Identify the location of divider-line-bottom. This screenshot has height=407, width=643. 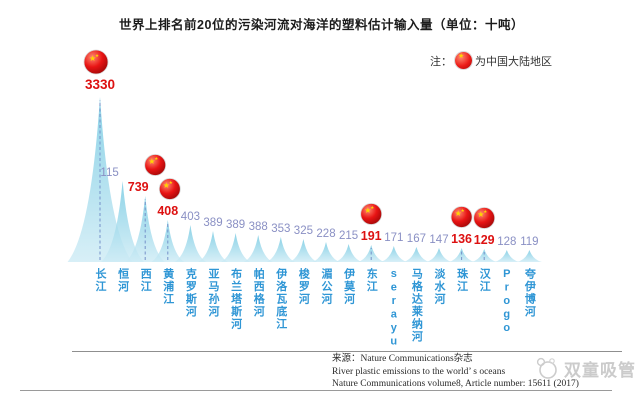
(316, 390).